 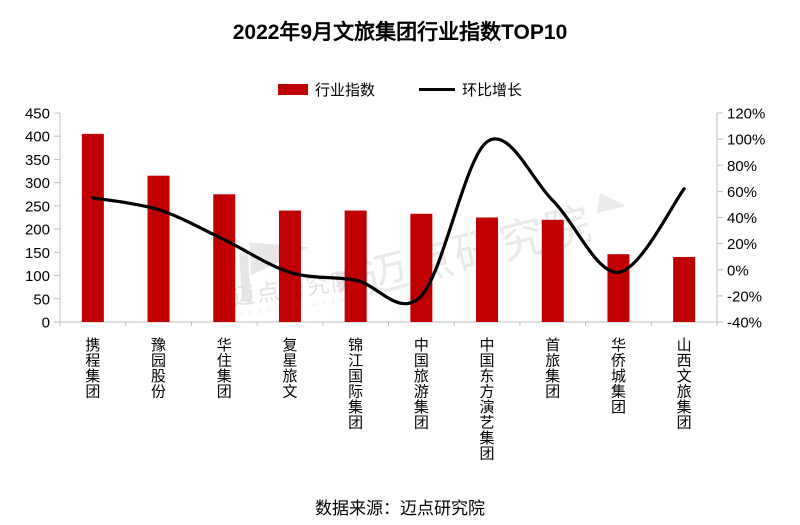 I want to click on category-label-复星旅文: 复星旅文, so click(x=289, y=368).